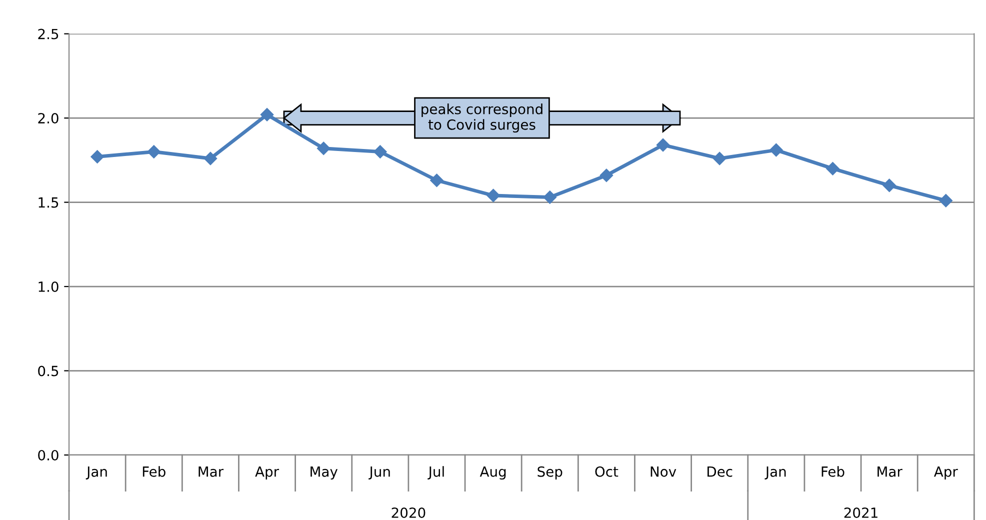  I want to click on y-tick-label: 1.5, so click(48, 202).